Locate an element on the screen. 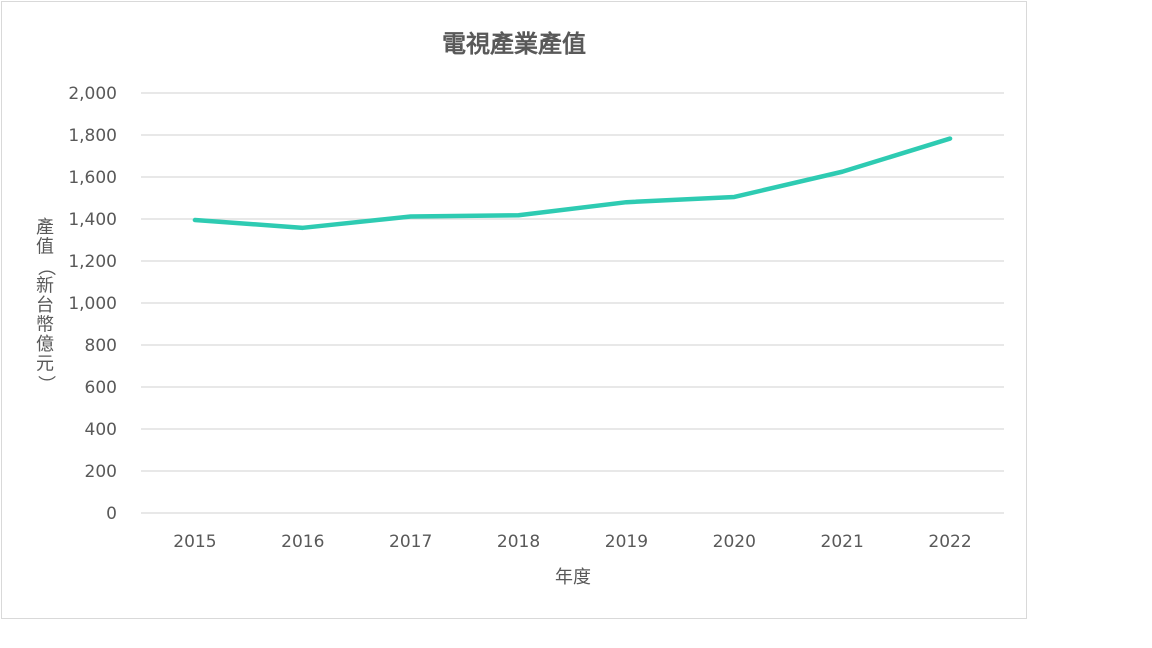  x-tick-label: 2017 is located at coordinates (410, 542).